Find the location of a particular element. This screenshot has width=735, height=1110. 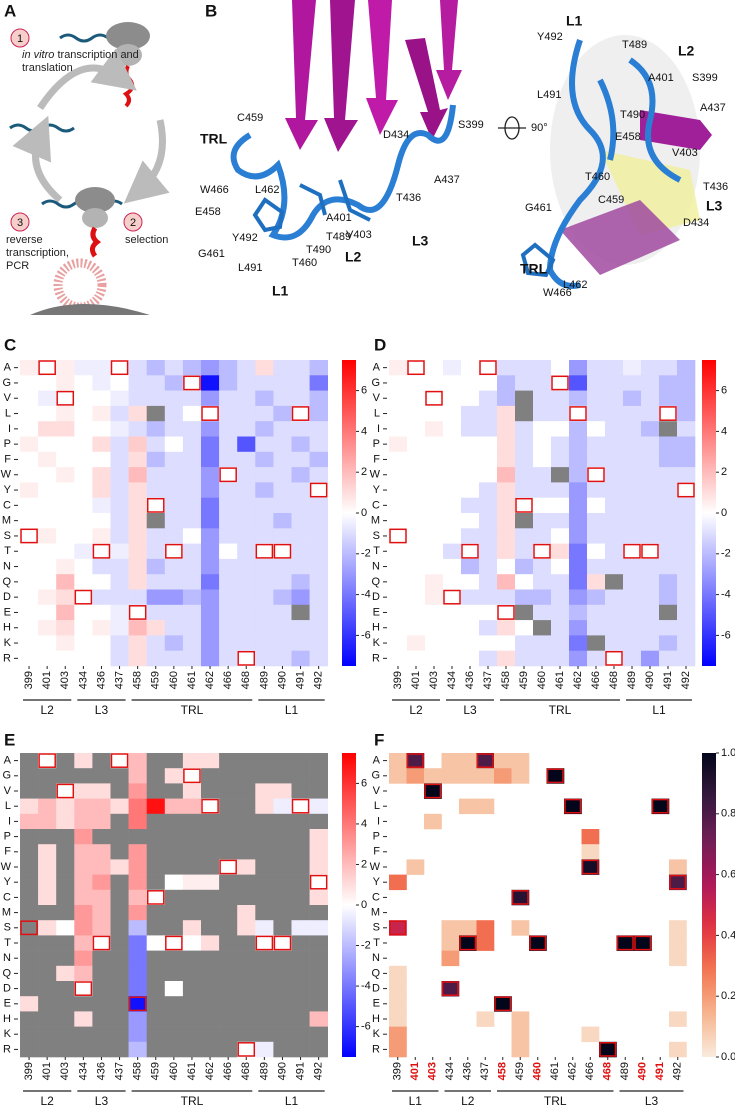

group-label: L1 is located at coordinates (659, 710).